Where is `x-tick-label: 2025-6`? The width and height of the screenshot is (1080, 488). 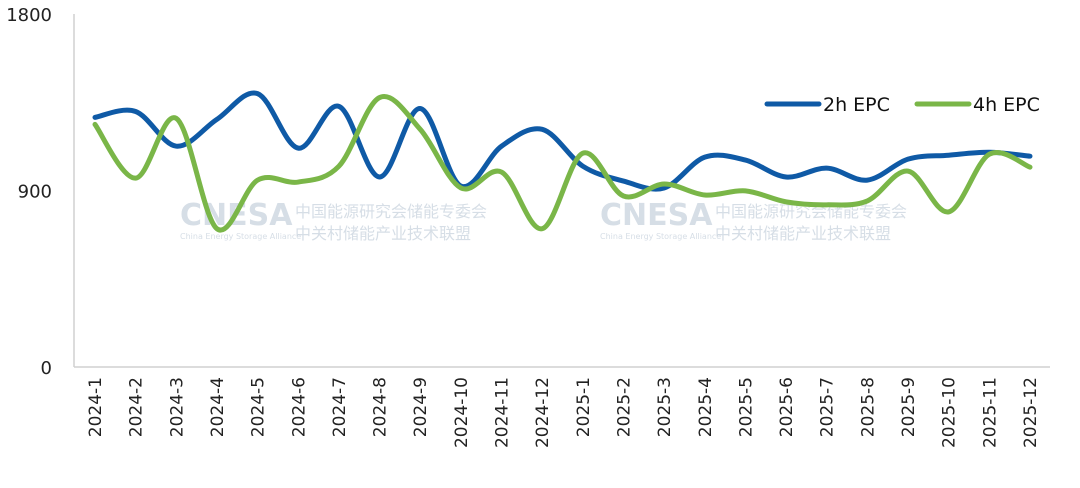 x-tick-label: 2025-6 is located at coordinates (787, 407).